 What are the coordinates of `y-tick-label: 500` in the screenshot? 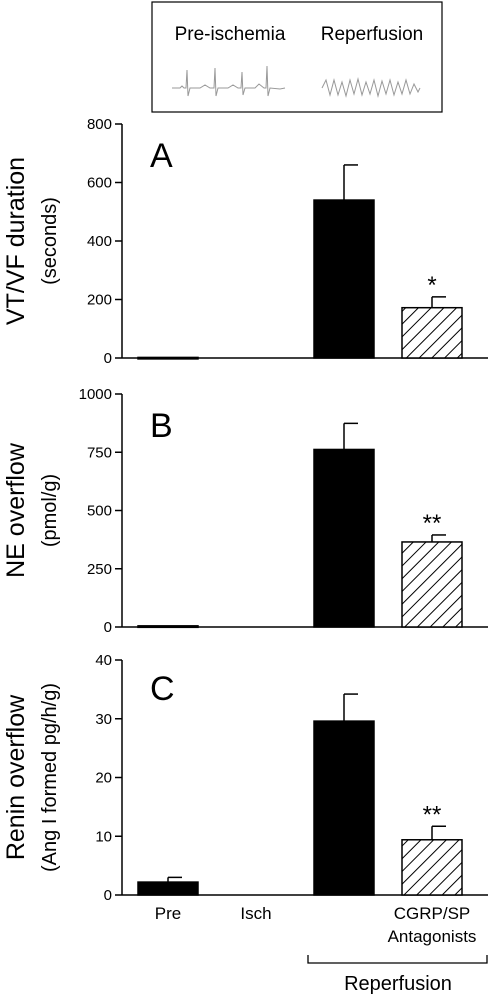 It's located at (99, 511).